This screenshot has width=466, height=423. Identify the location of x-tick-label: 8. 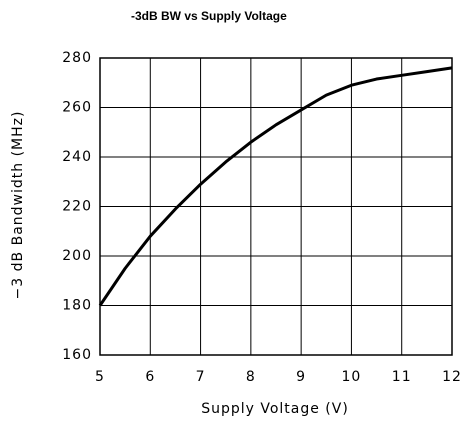
(251, 377).